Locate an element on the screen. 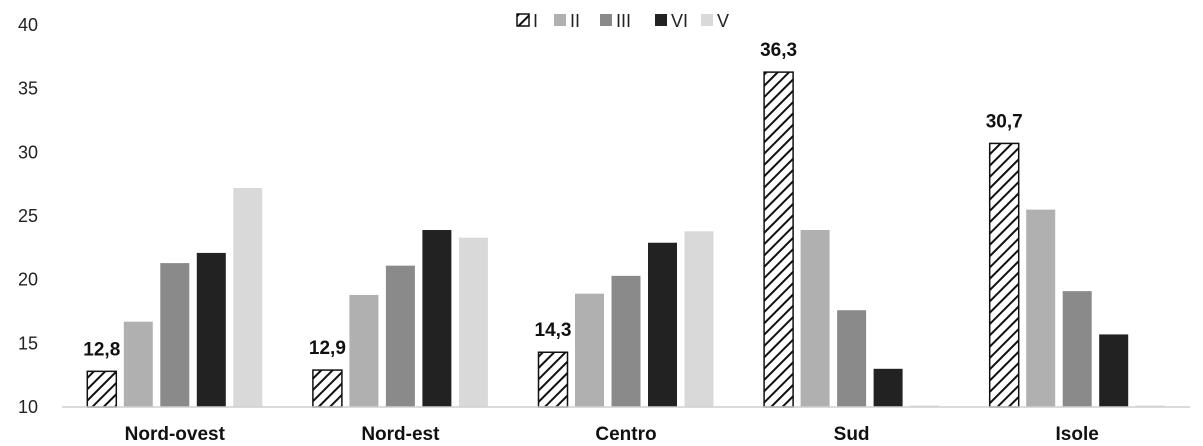  data-label: 36,3 is located at coordinates (778, 50).